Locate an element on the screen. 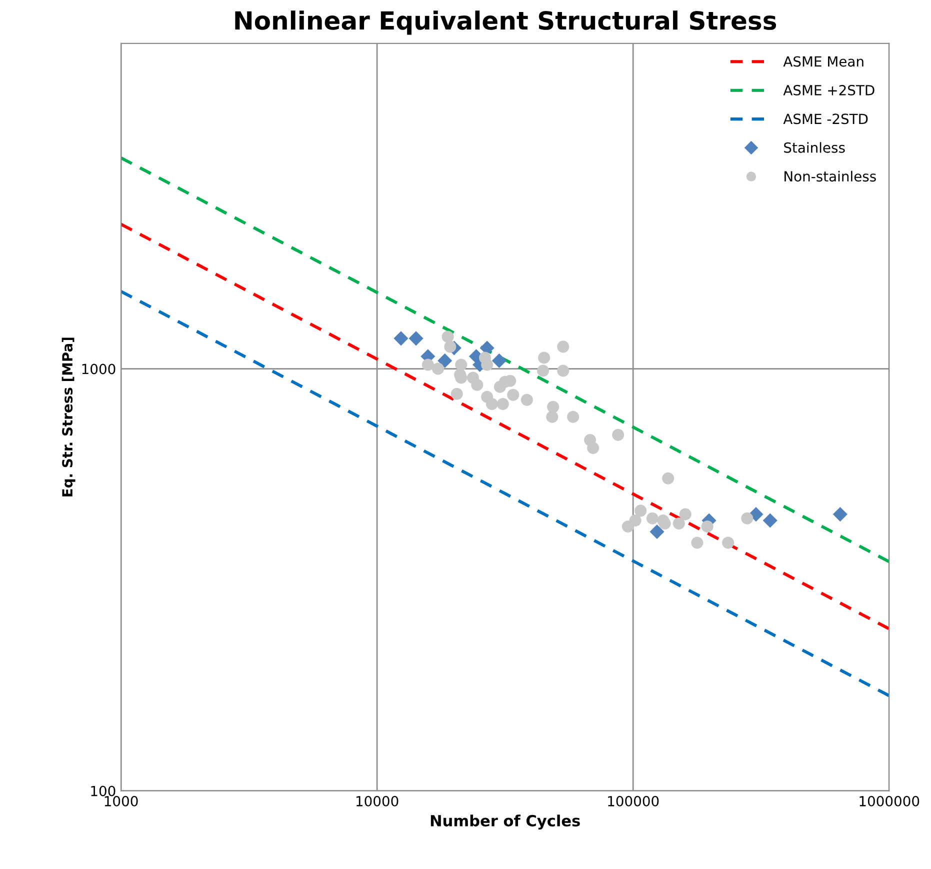  x-axis-title: Number of Cycles is located at coordinates (505, 822).